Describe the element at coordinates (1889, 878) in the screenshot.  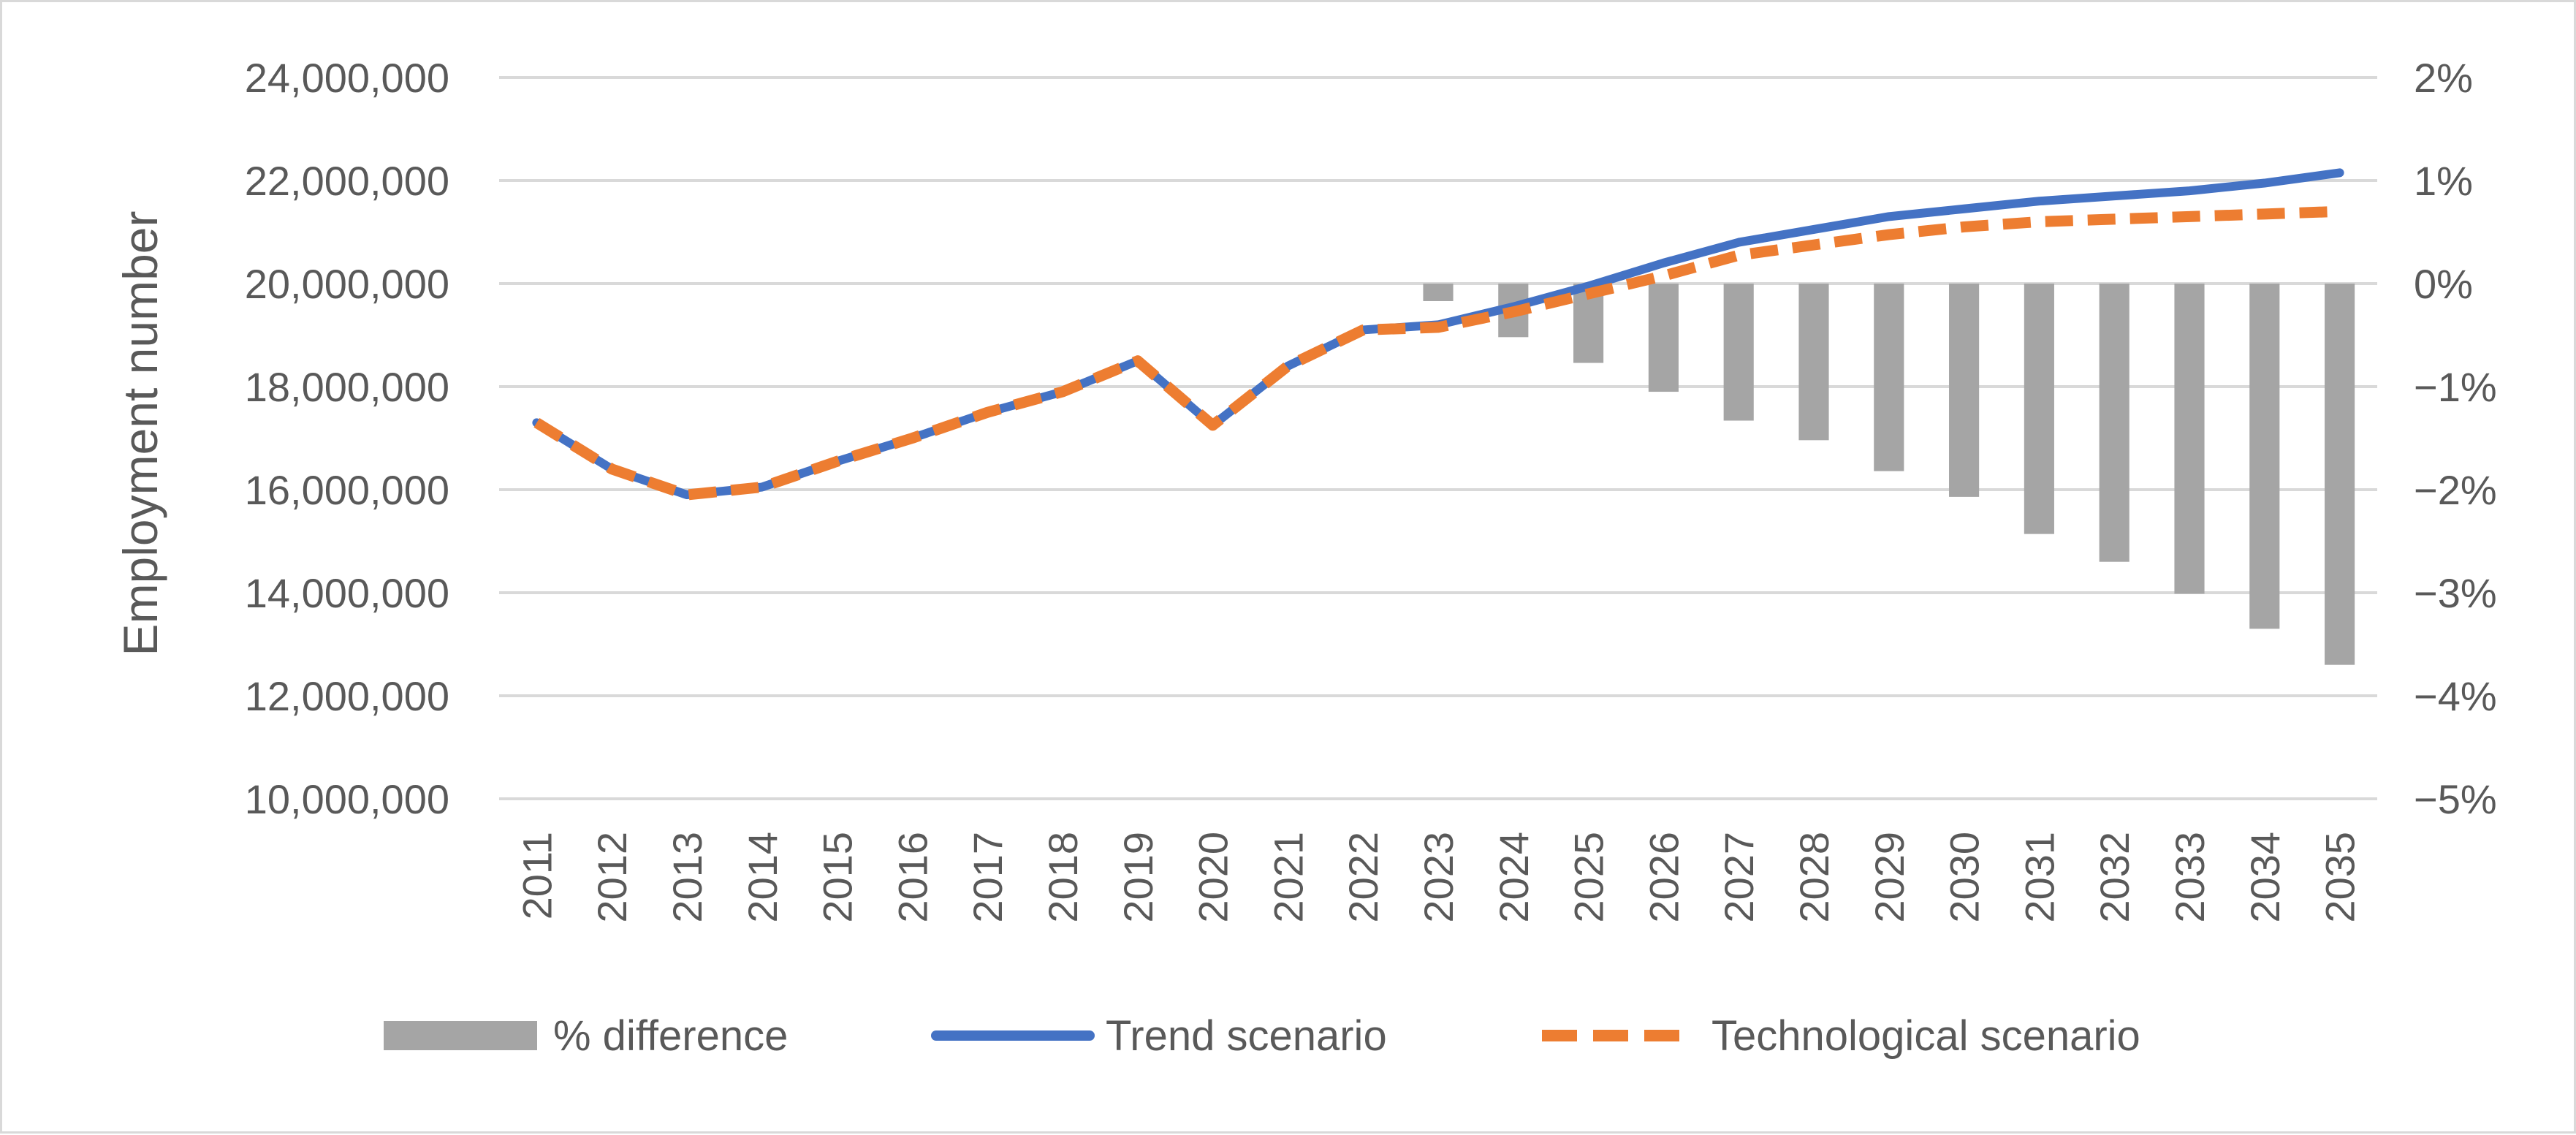
I see `x-tick-label: 2029` at that location.